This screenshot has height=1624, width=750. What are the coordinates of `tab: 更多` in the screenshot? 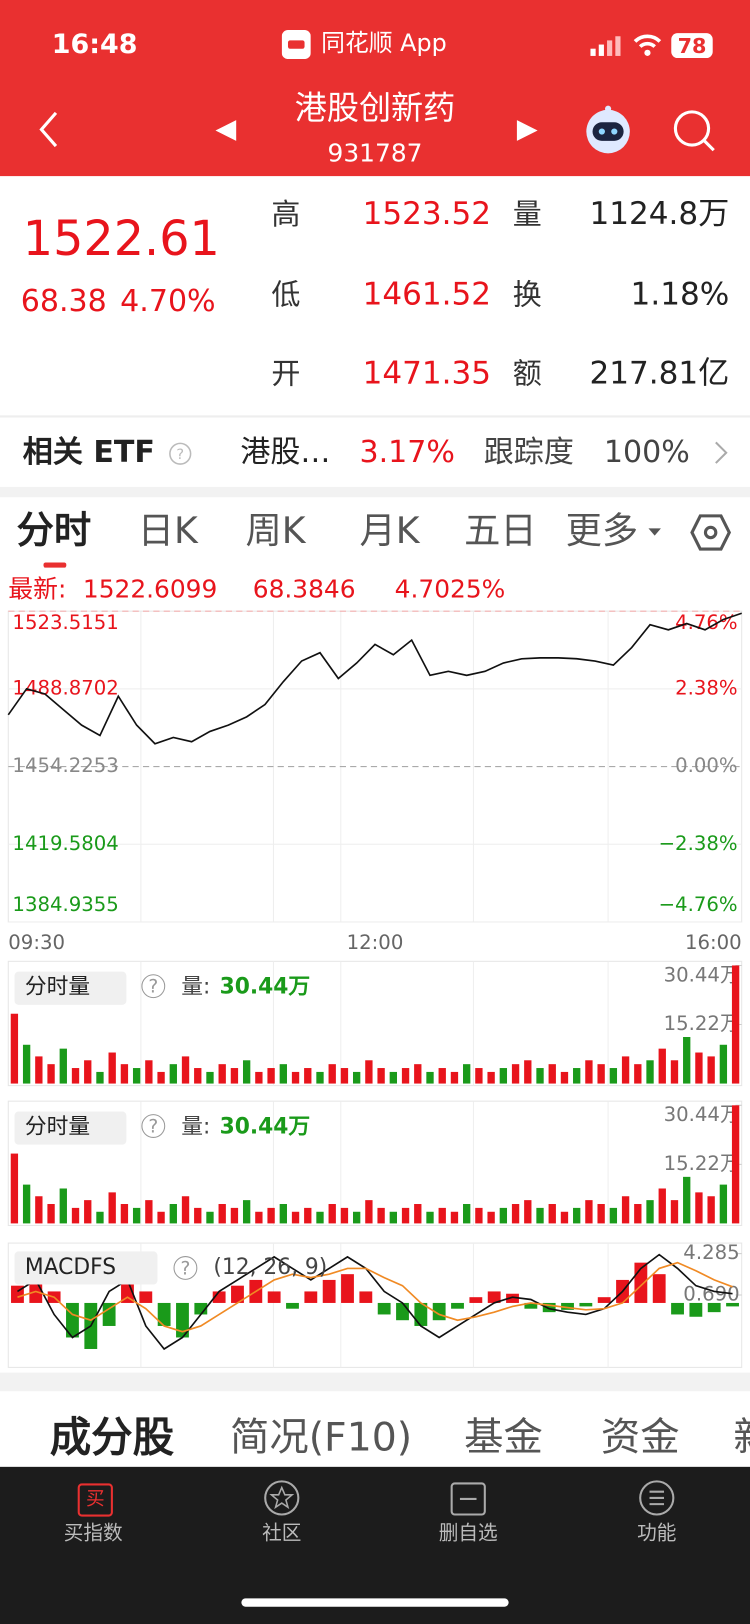 It's located at (602, 531).